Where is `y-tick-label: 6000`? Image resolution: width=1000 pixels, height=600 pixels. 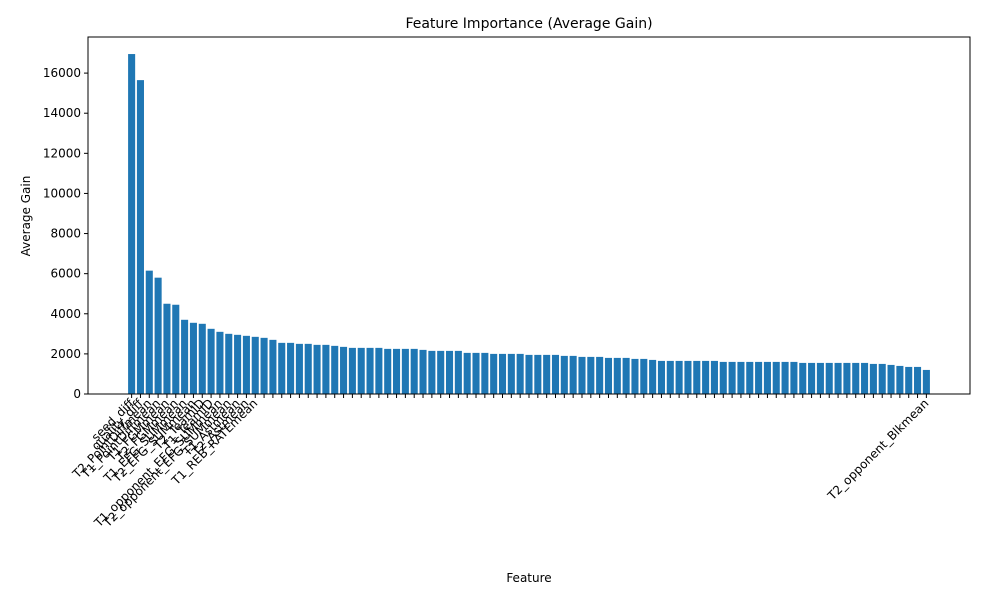
y-tick-label: 6000 is located at coordinates (65, 274).